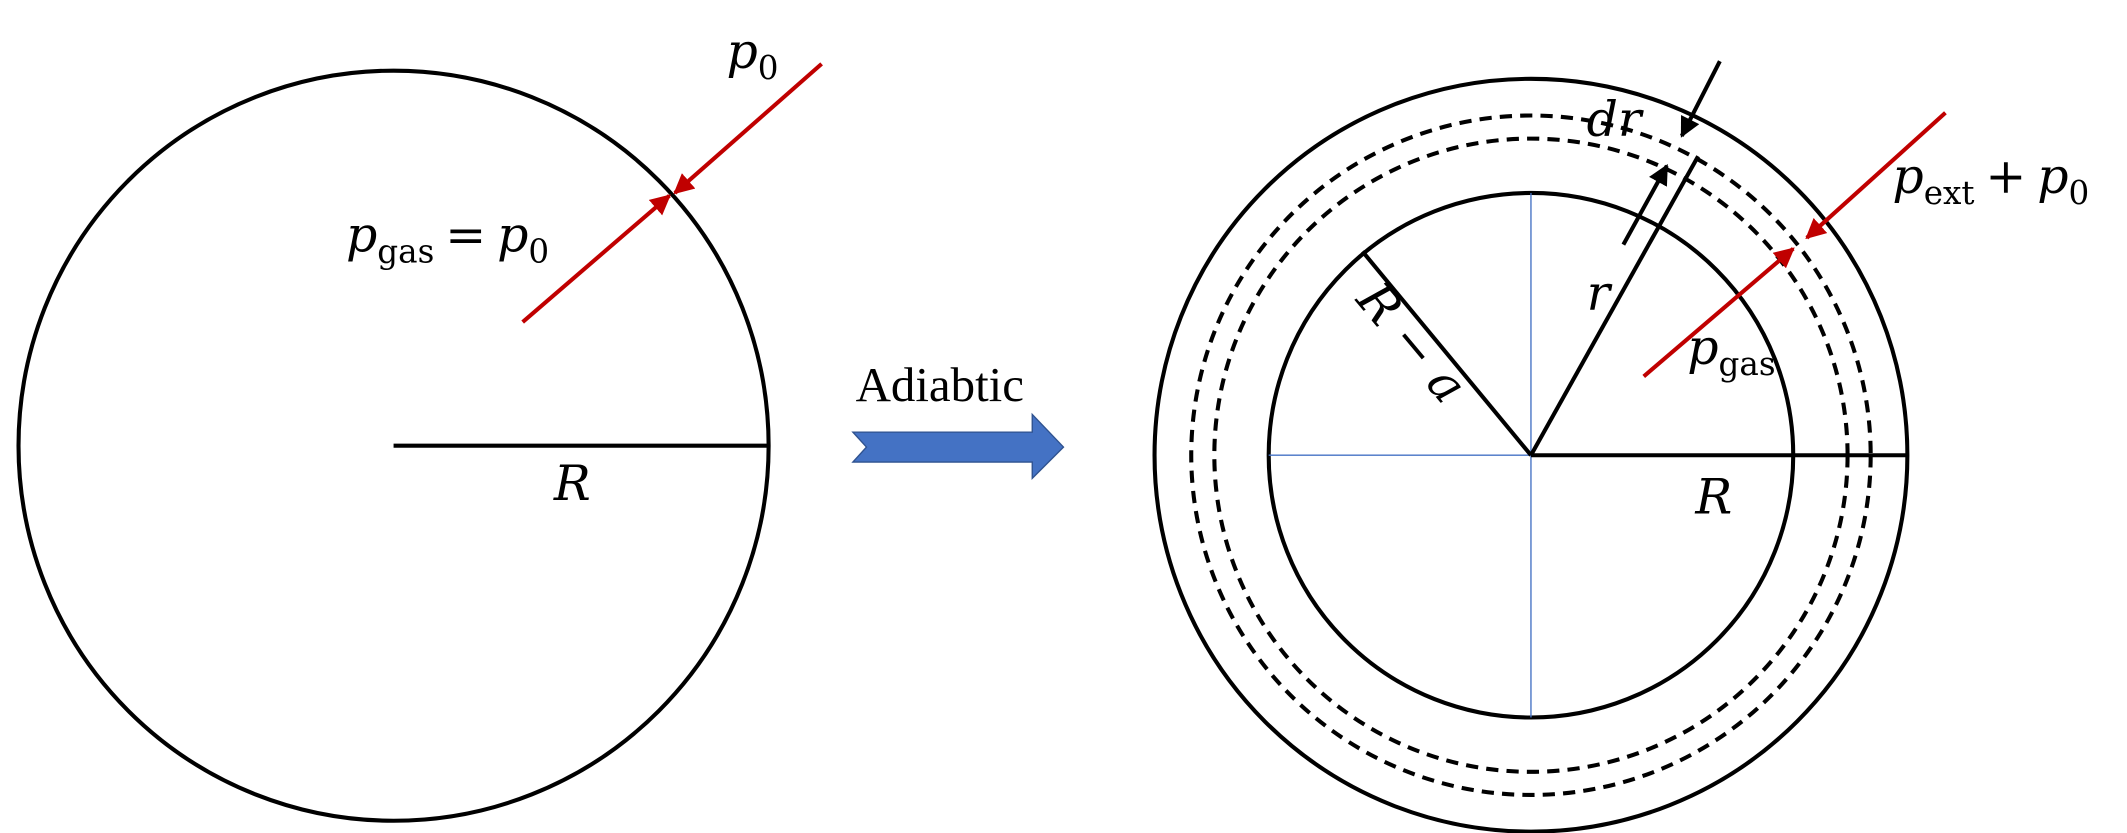 The width and height of the screenshot is (2127, 833). What do you see at coordinates (1411, 342) in the screenshot?
I see `inner-radius: R − a` at bounding box center [1411, 342].